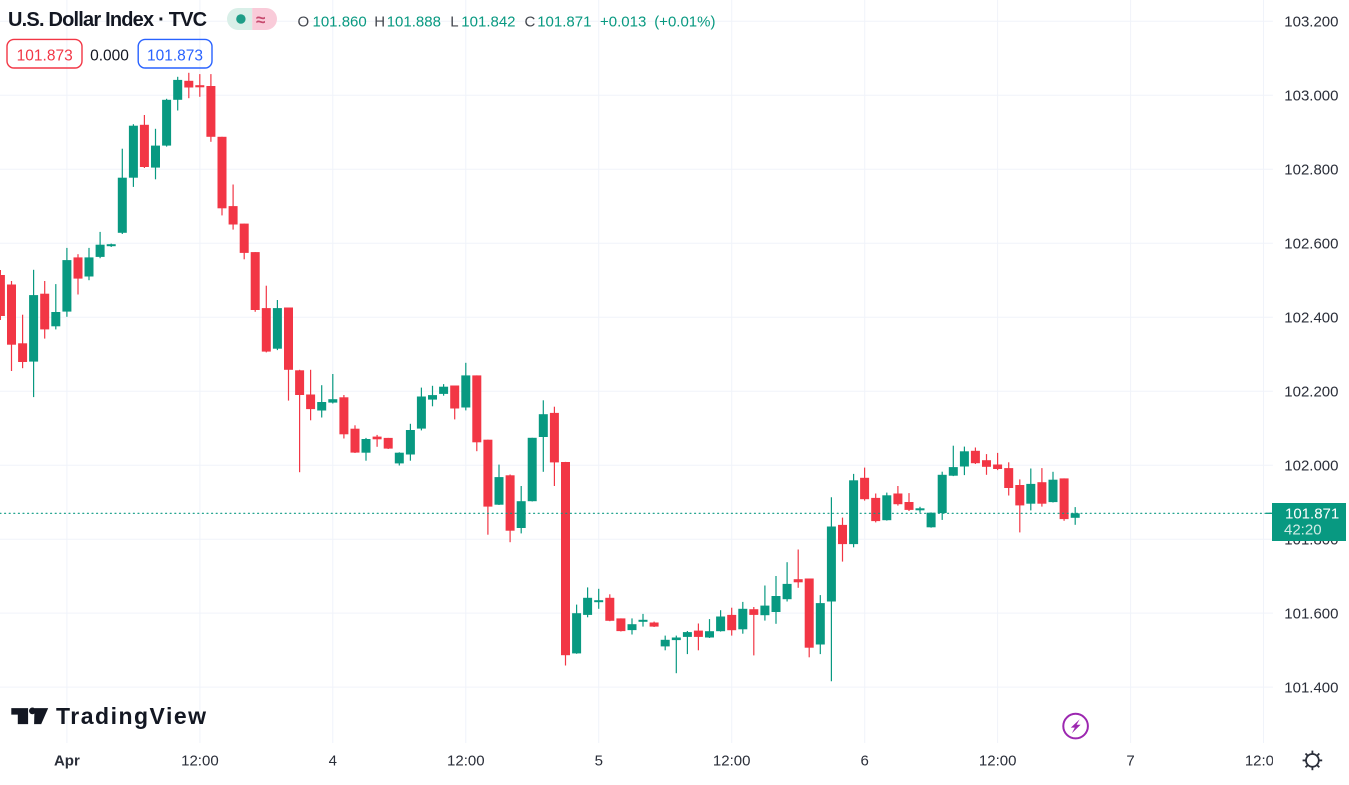  What do you see at coordinates (599, 761) in the screenshot?
I see `svg-text: 5` at bounding box center [599, 761].